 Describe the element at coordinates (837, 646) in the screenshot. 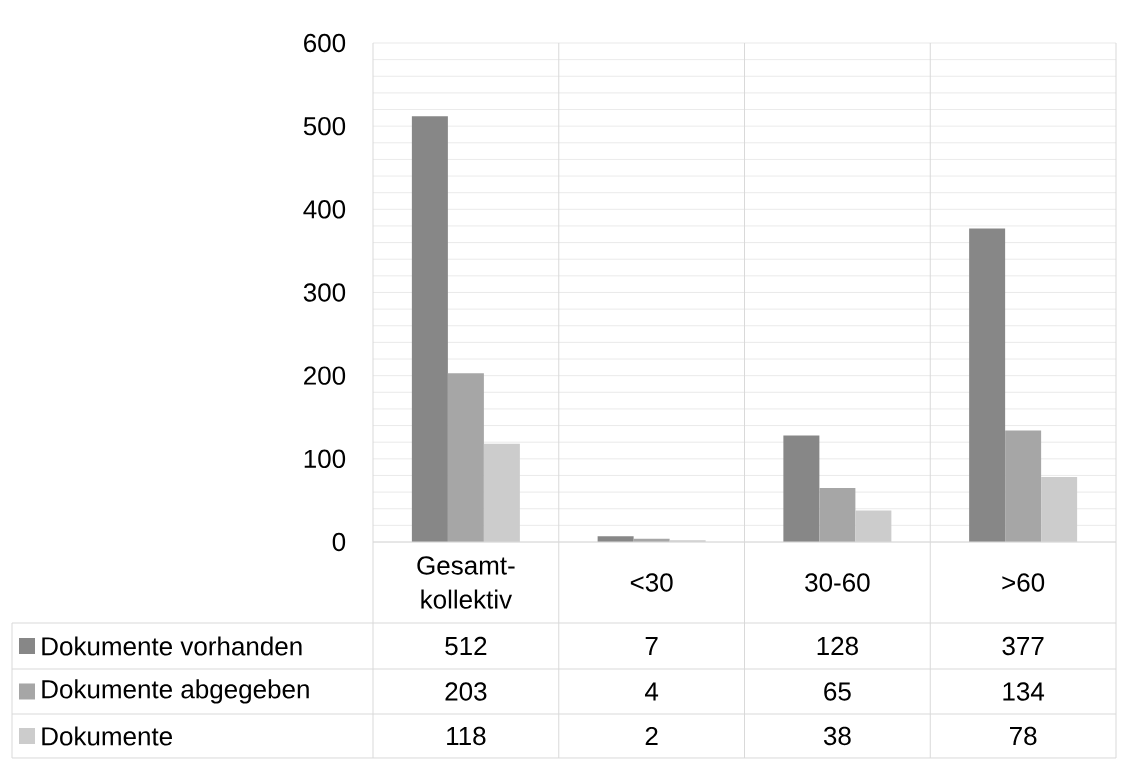

I see `data-label: 128` at that location.